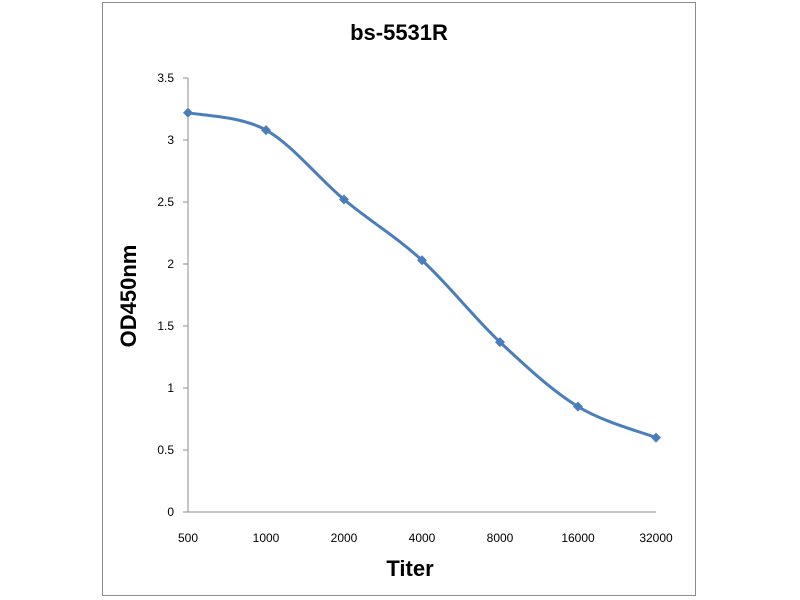 This screenshot has width=800, height=600. What do you see at coordinates (170, 140) in the screenshot?
I see `y-tick-label: 3` at bounding box center [170, 140].